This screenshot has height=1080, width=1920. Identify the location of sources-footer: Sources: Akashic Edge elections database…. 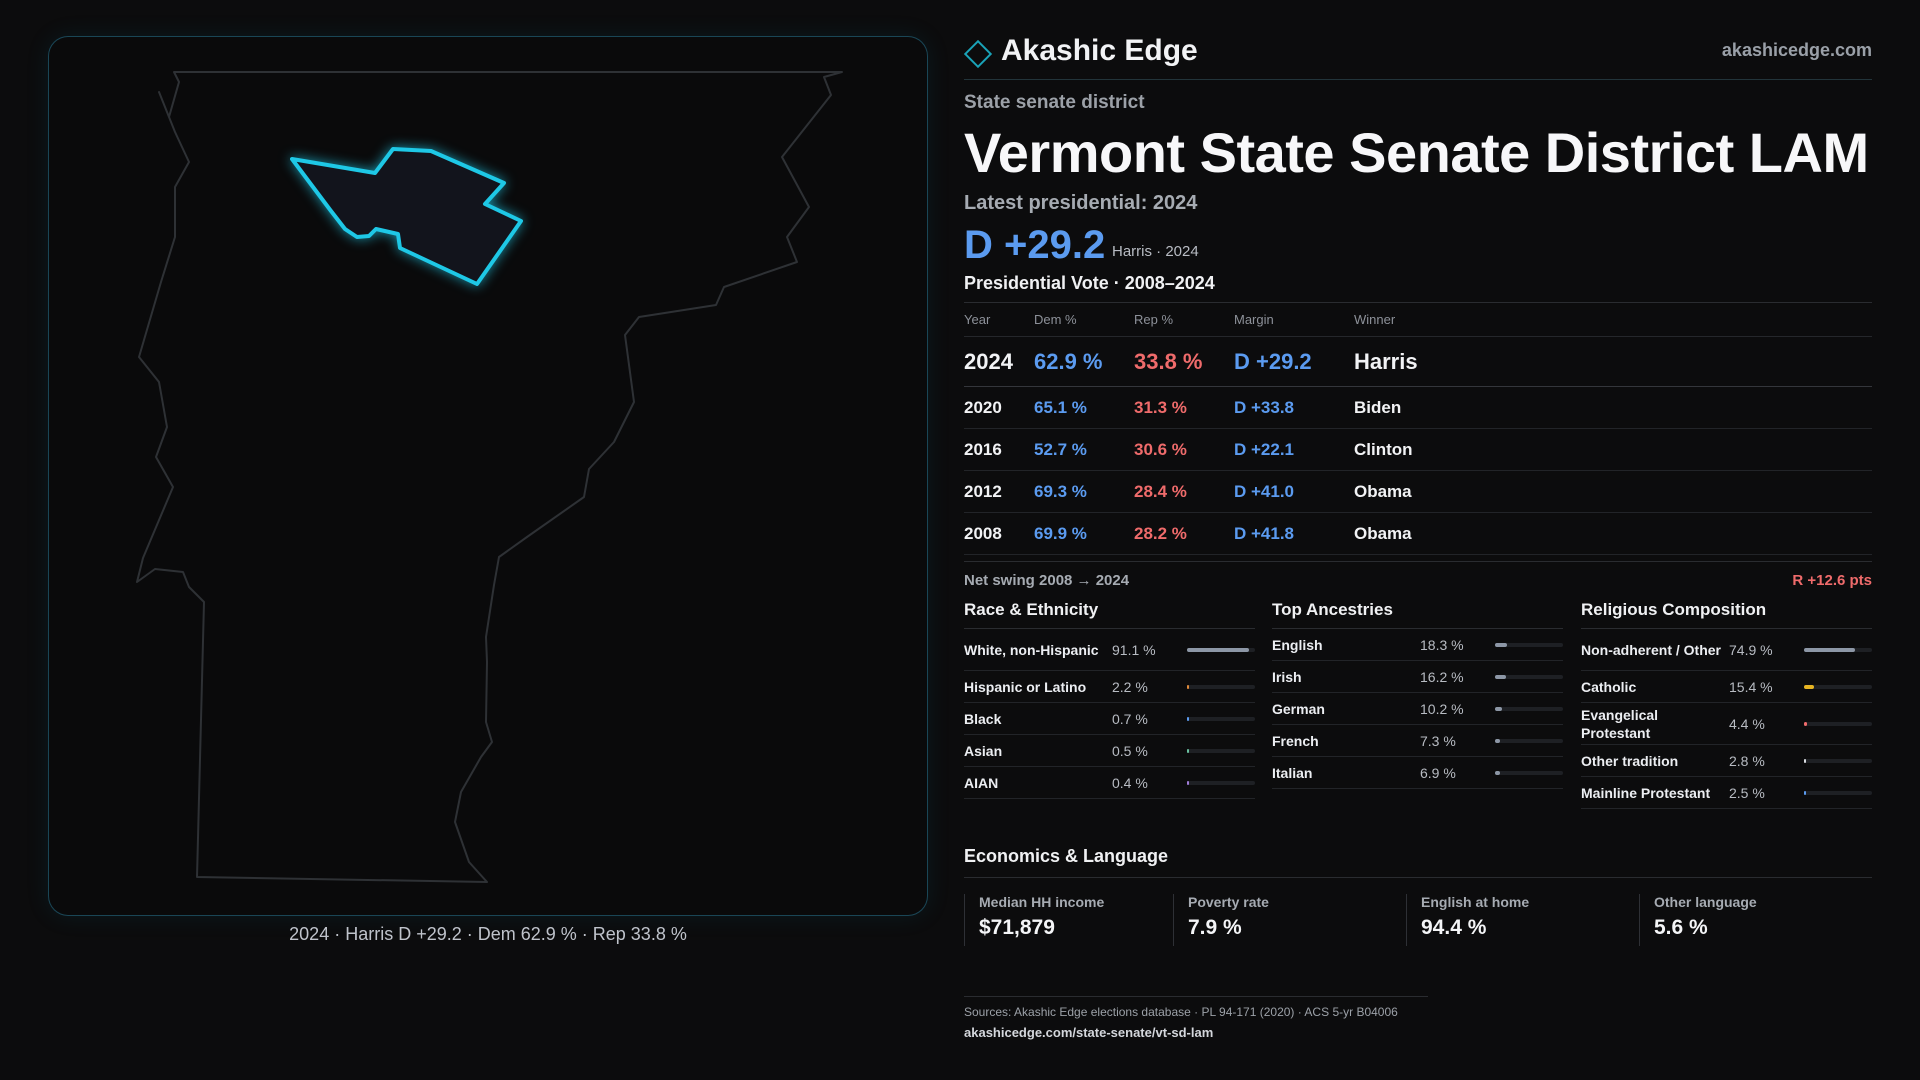
(1196, 1018).